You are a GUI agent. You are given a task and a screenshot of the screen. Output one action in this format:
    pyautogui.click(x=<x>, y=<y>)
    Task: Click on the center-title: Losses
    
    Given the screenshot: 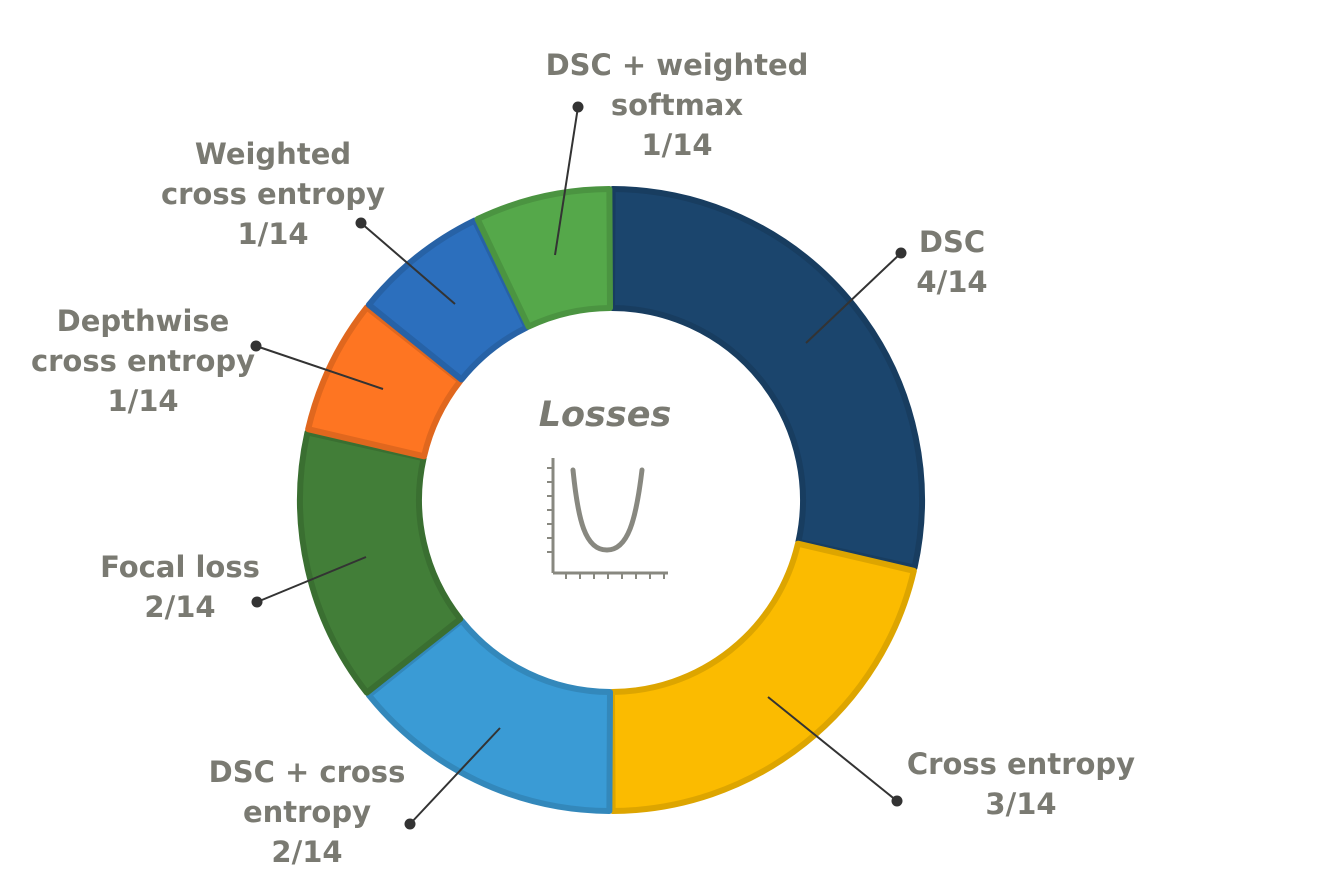 What is the action you would take?
    pyautogui.click(x=605, y=415)
    